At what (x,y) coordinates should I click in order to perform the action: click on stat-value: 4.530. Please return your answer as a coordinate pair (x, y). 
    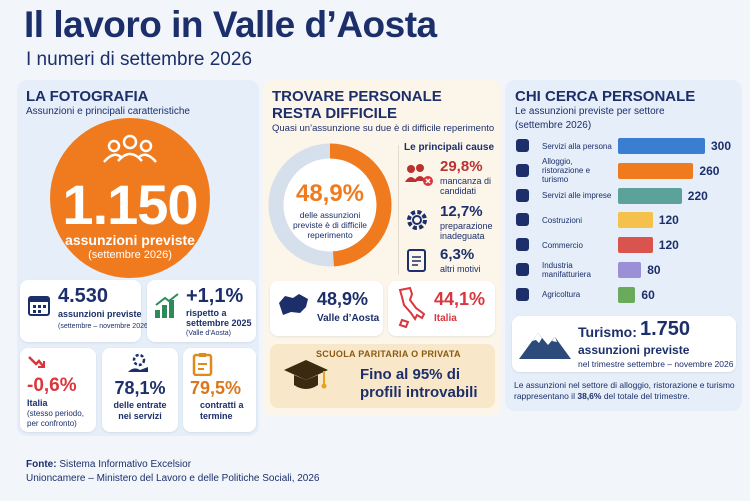
    Looking at the image, I should click on (83, 296).